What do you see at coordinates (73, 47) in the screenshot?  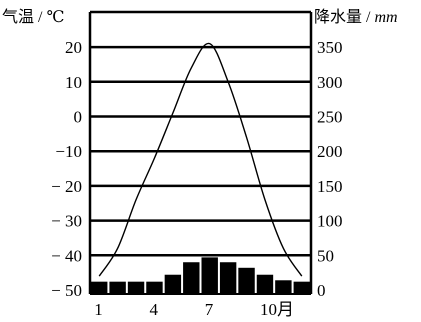 I see `left-tick-label: 20` at bounding box center [73, 47].